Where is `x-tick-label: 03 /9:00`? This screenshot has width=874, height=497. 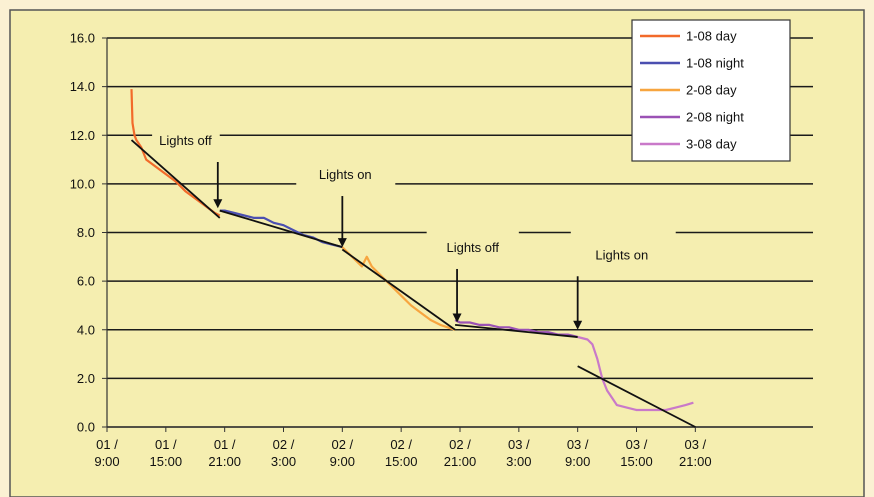 x-tick-label: 03 /9:00 is located at coordinates (577, 453).